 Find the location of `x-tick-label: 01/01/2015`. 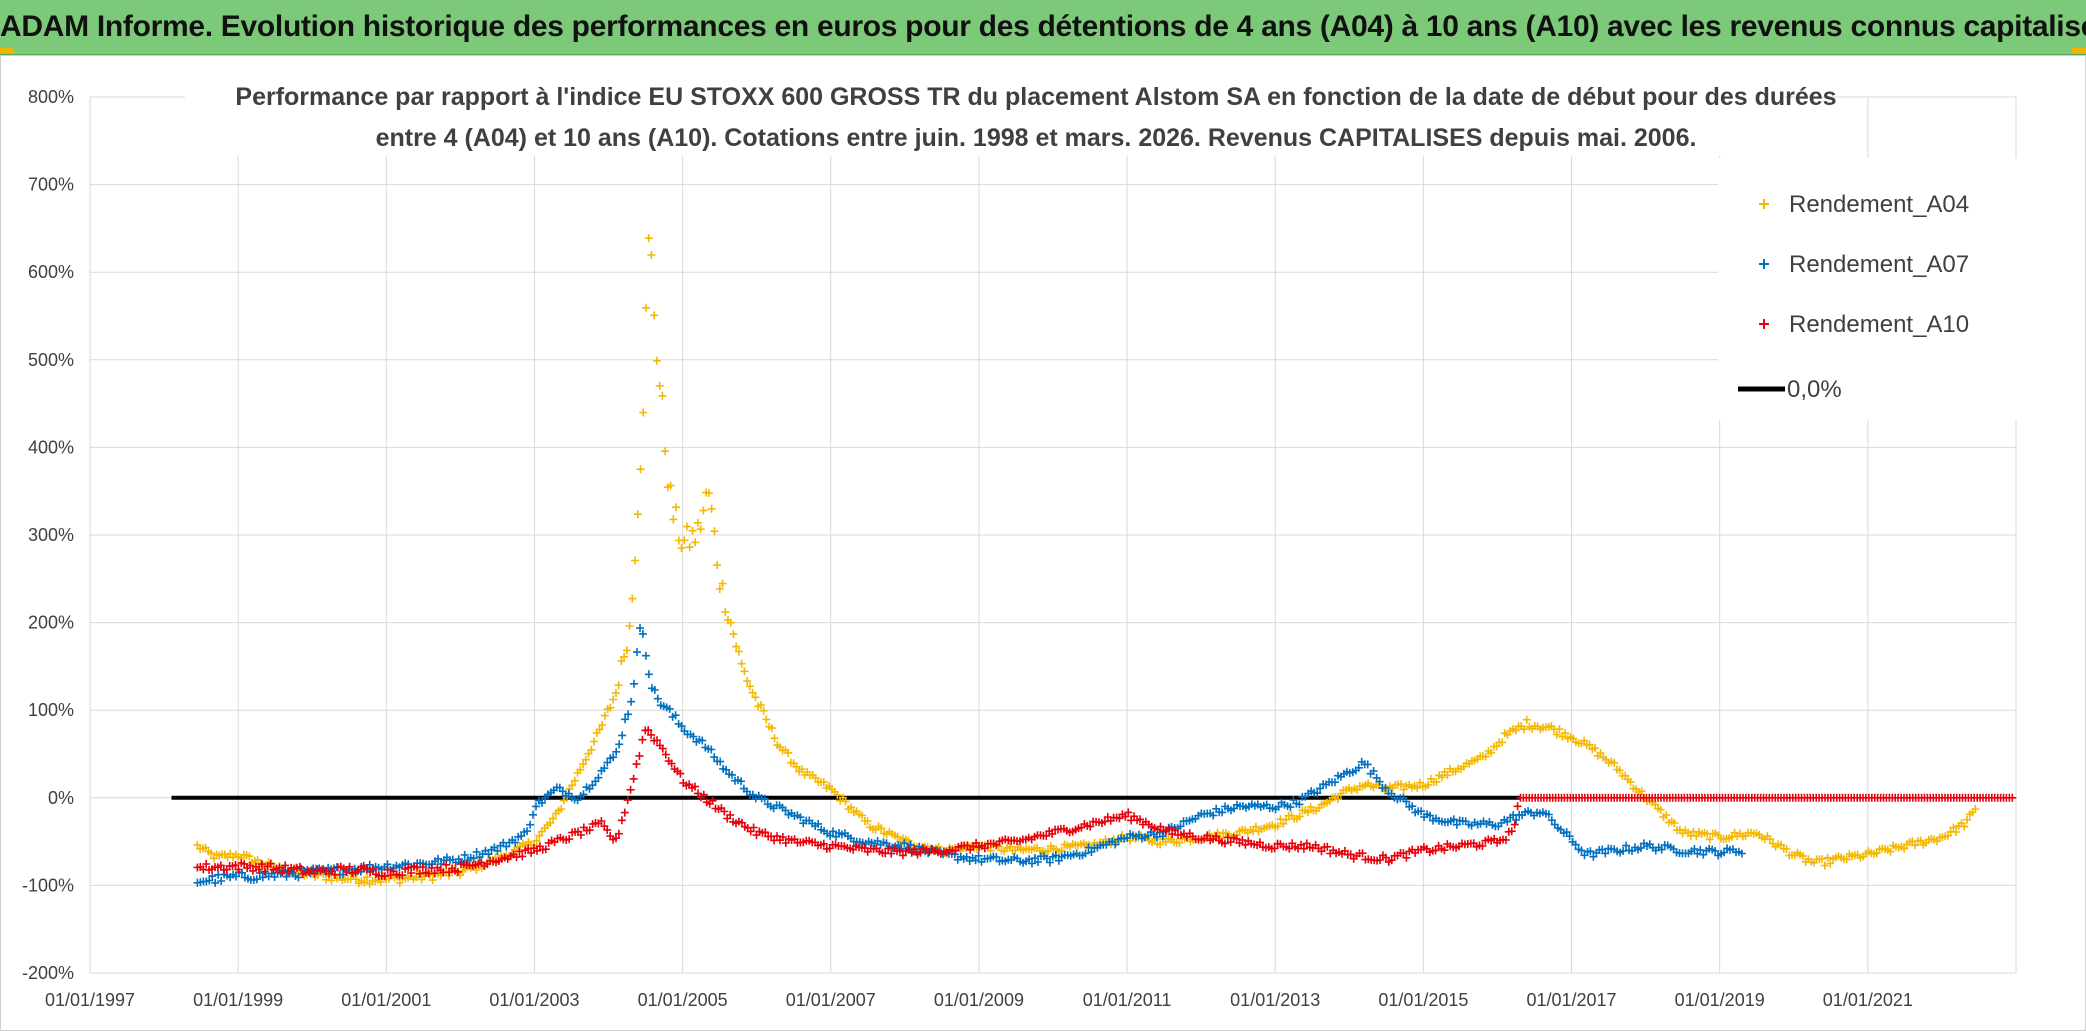

x-tick-label: 01/01/2015 is located at coordinates (1423, 1000).